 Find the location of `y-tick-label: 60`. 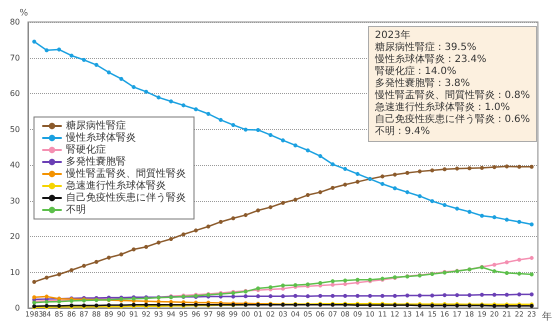

y-tick-label: 60 is located at coordinates (15, 93).